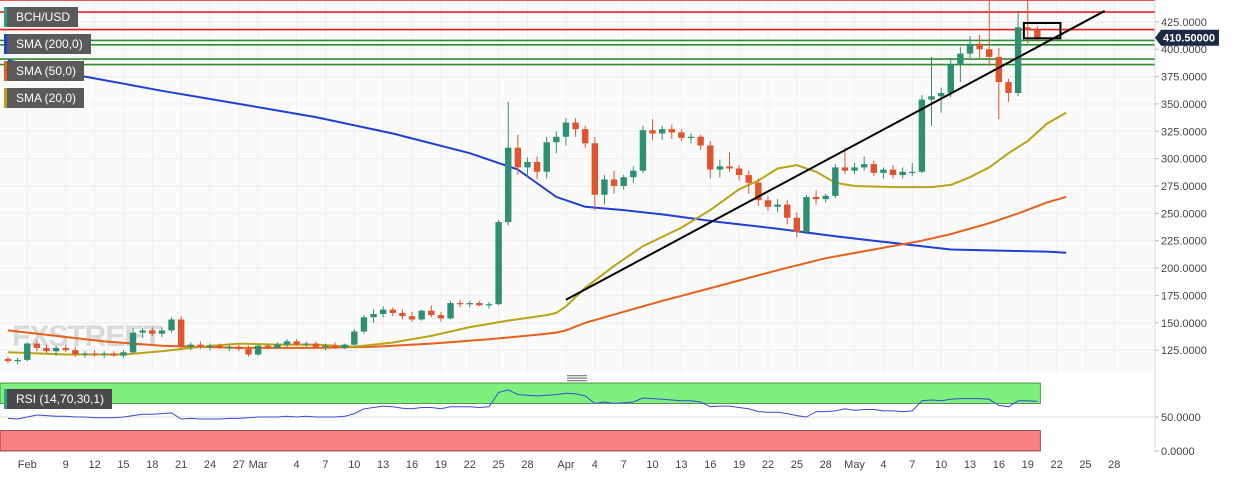 The height and width of the screenshot is (482, 1244). What do you see at coordinates (1178, 452) in the screenshot?
I see `rsi-tick-label: 0.0000` at bounding box center [1178, 452].